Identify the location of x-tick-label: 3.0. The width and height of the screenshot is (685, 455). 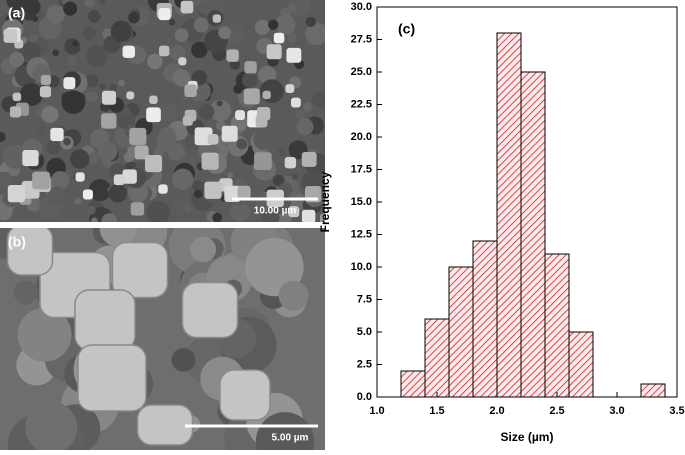
(616, 411).